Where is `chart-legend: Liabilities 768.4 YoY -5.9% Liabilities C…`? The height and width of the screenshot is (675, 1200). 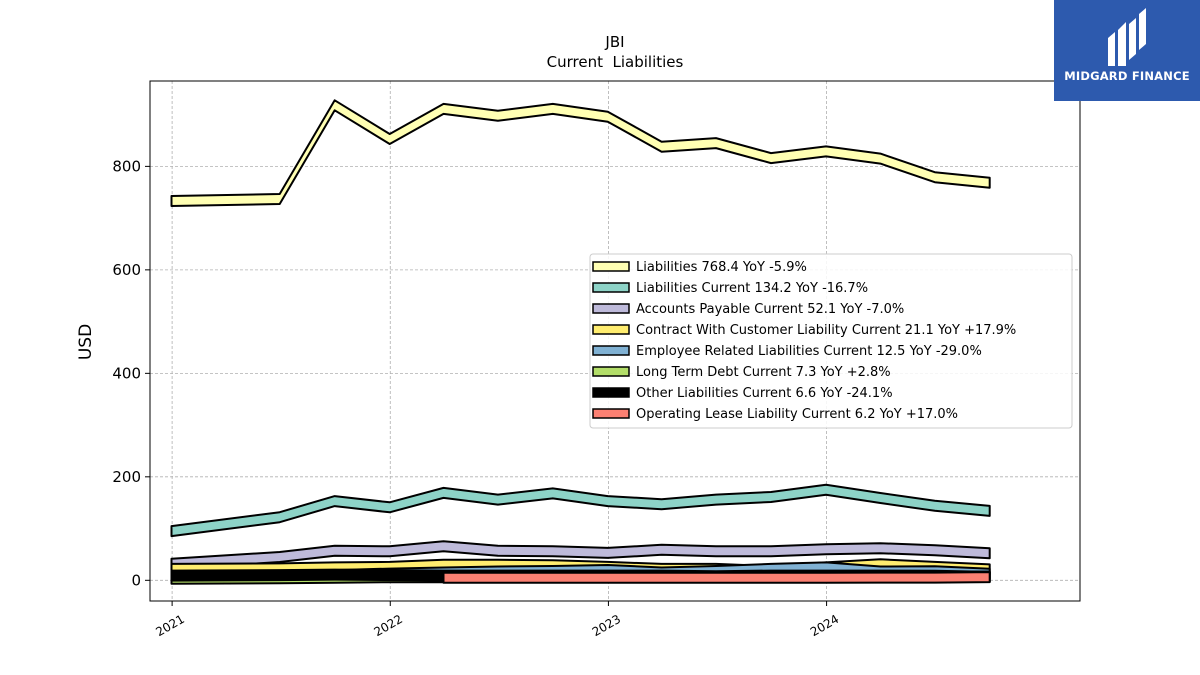
chart-legend: Liabilities 768.4 YoY -5.9% Liabilities C… is located at coordinates (831, 341).